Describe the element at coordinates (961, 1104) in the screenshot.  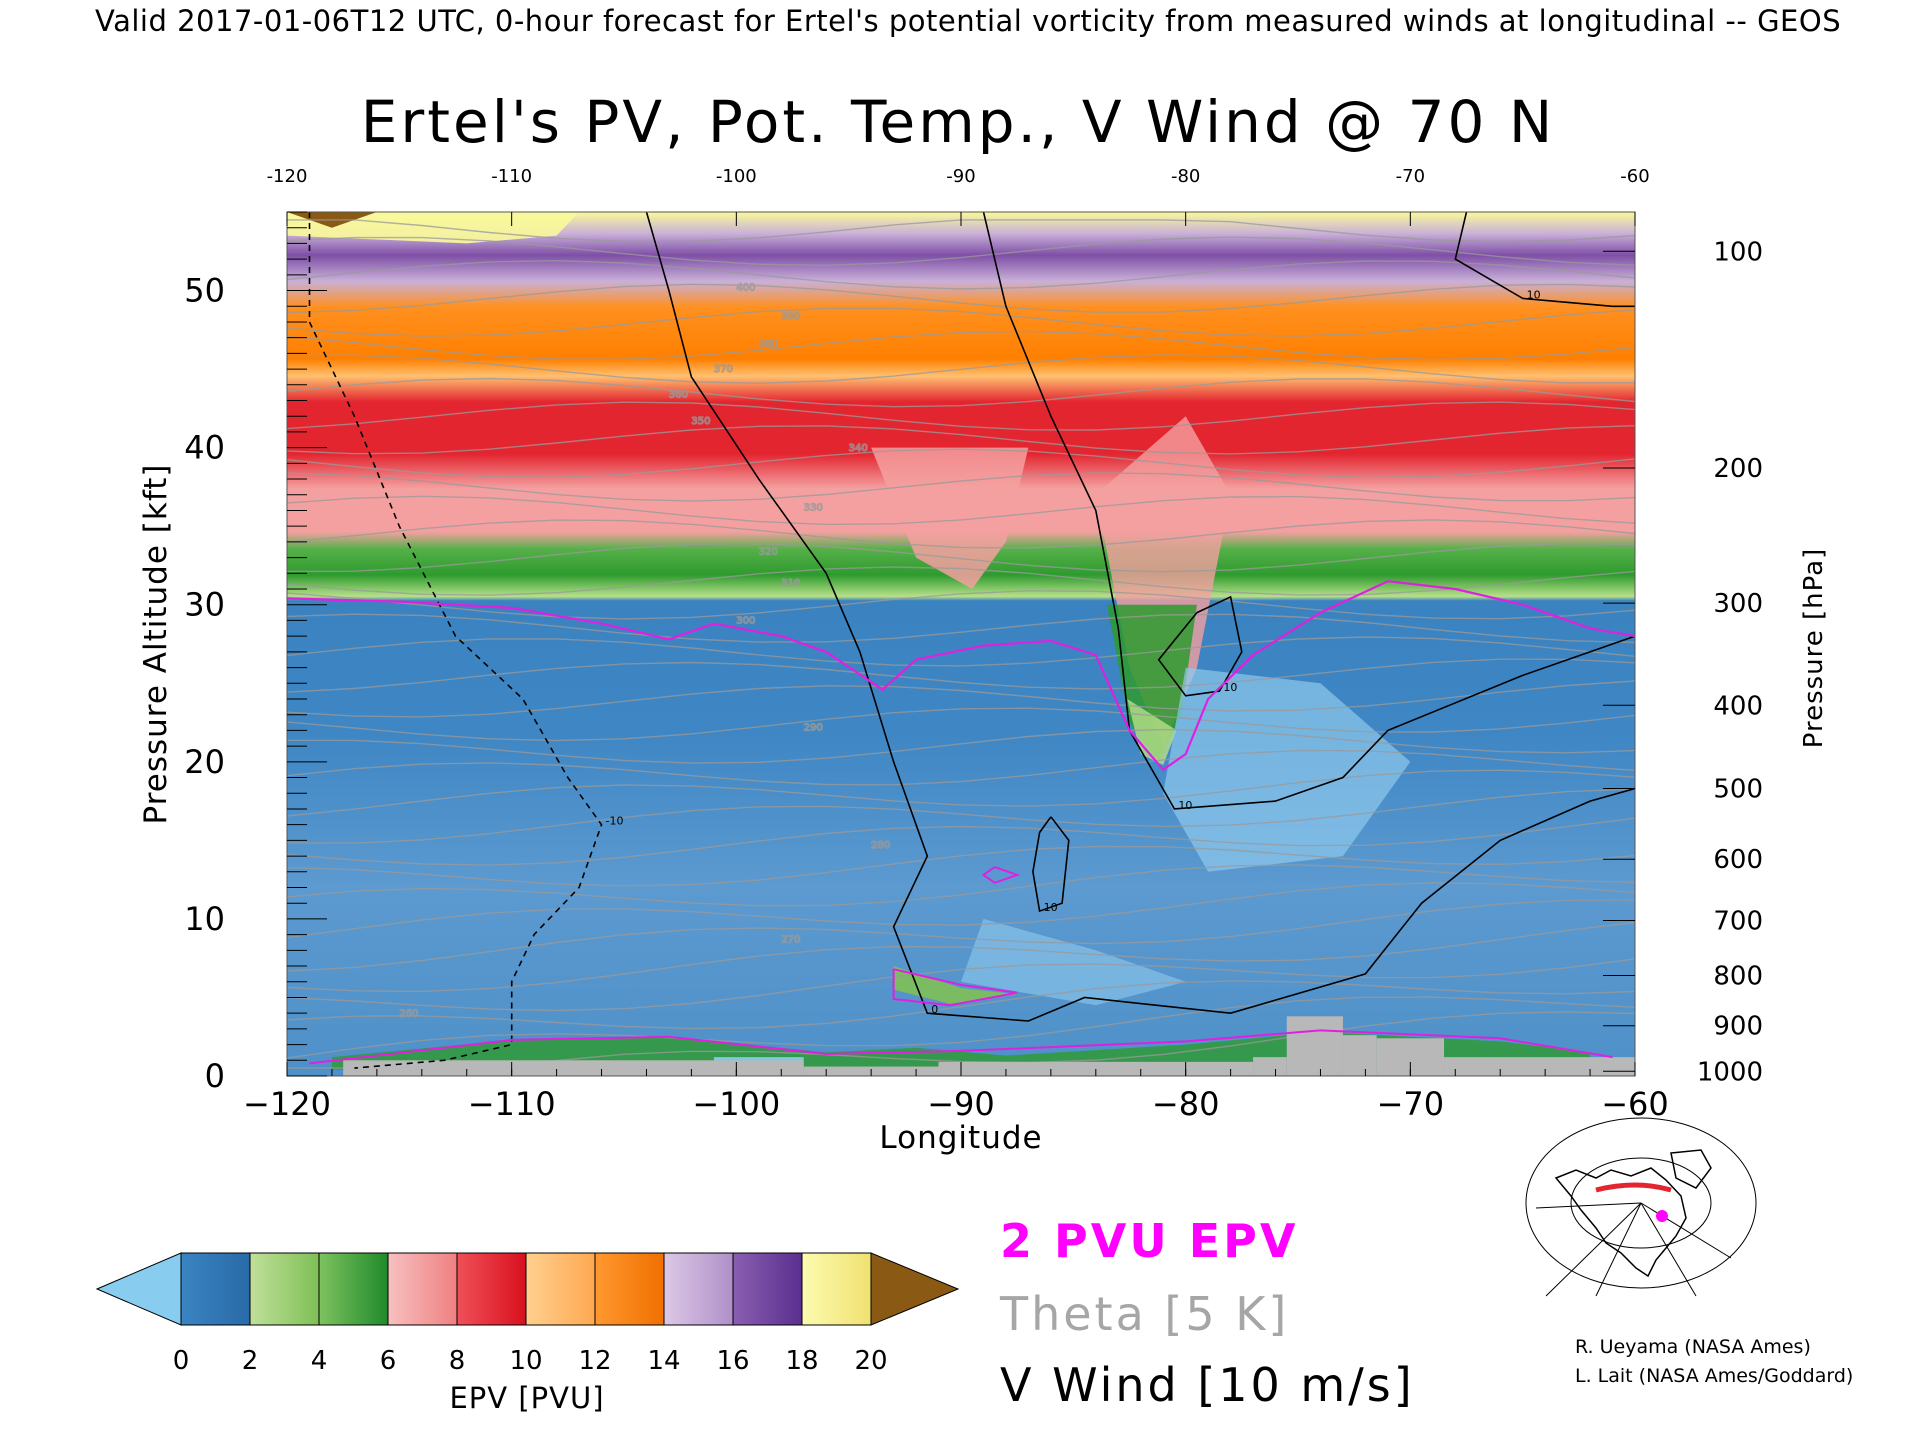
I see `x-tick-label: −90` at that location.